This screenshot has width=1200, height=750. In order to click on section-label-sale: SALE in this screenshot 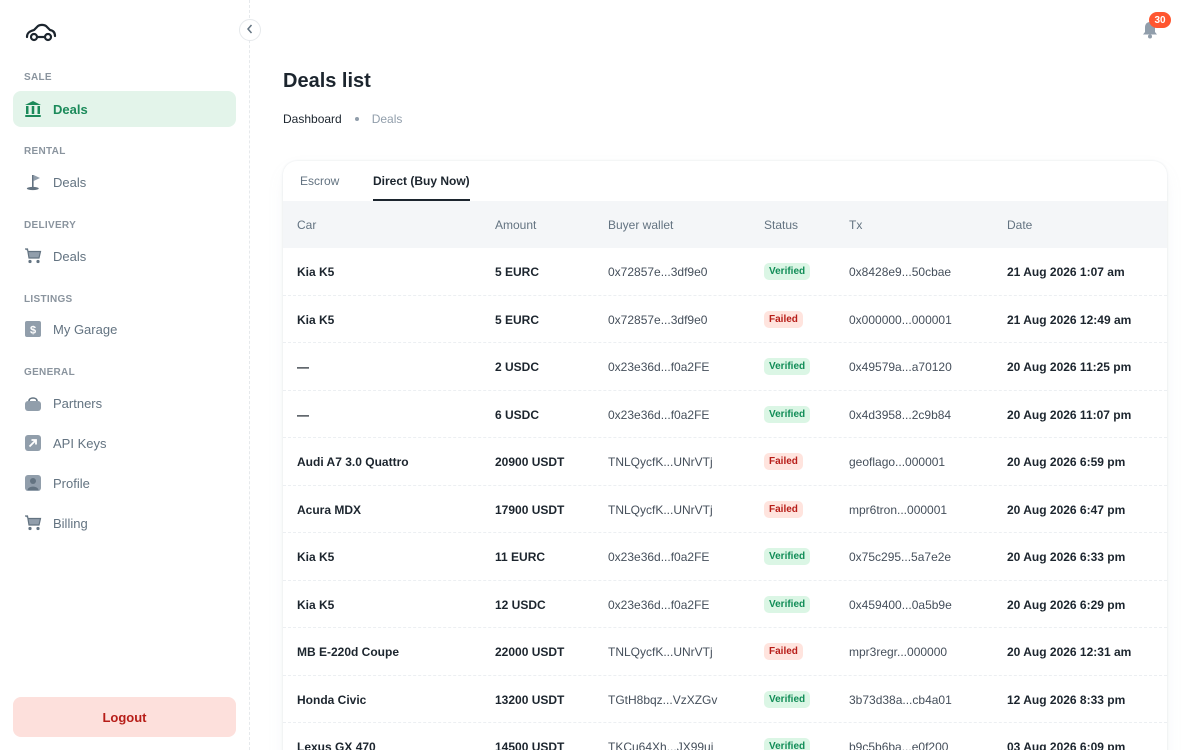, I will do `click(38, 77)`.